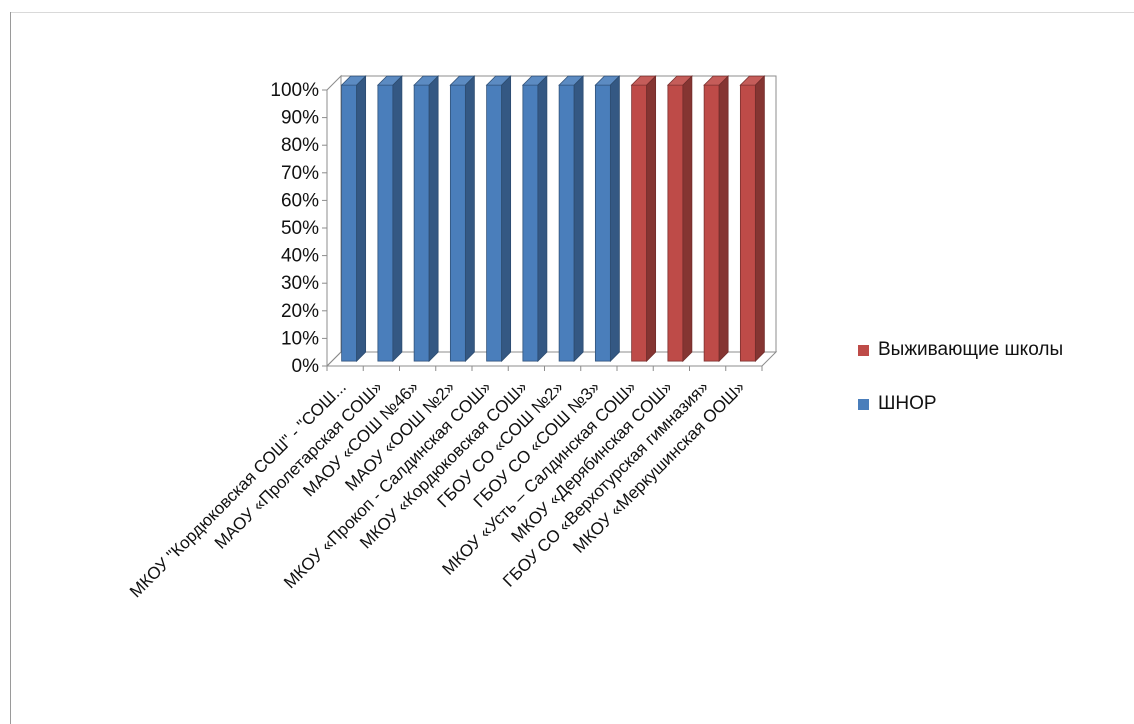 The height and width of the screenshot is (724, 1134). I want to click on y-tick-label: 30%, so click(300, 283).